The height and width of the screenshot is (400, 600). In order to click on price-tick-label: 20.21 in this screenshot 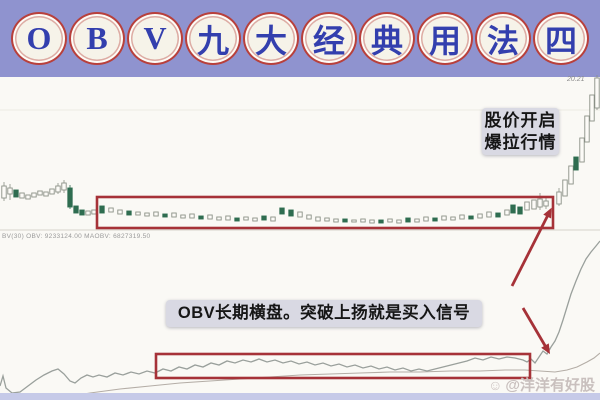, I will do `click(576, 79)`.